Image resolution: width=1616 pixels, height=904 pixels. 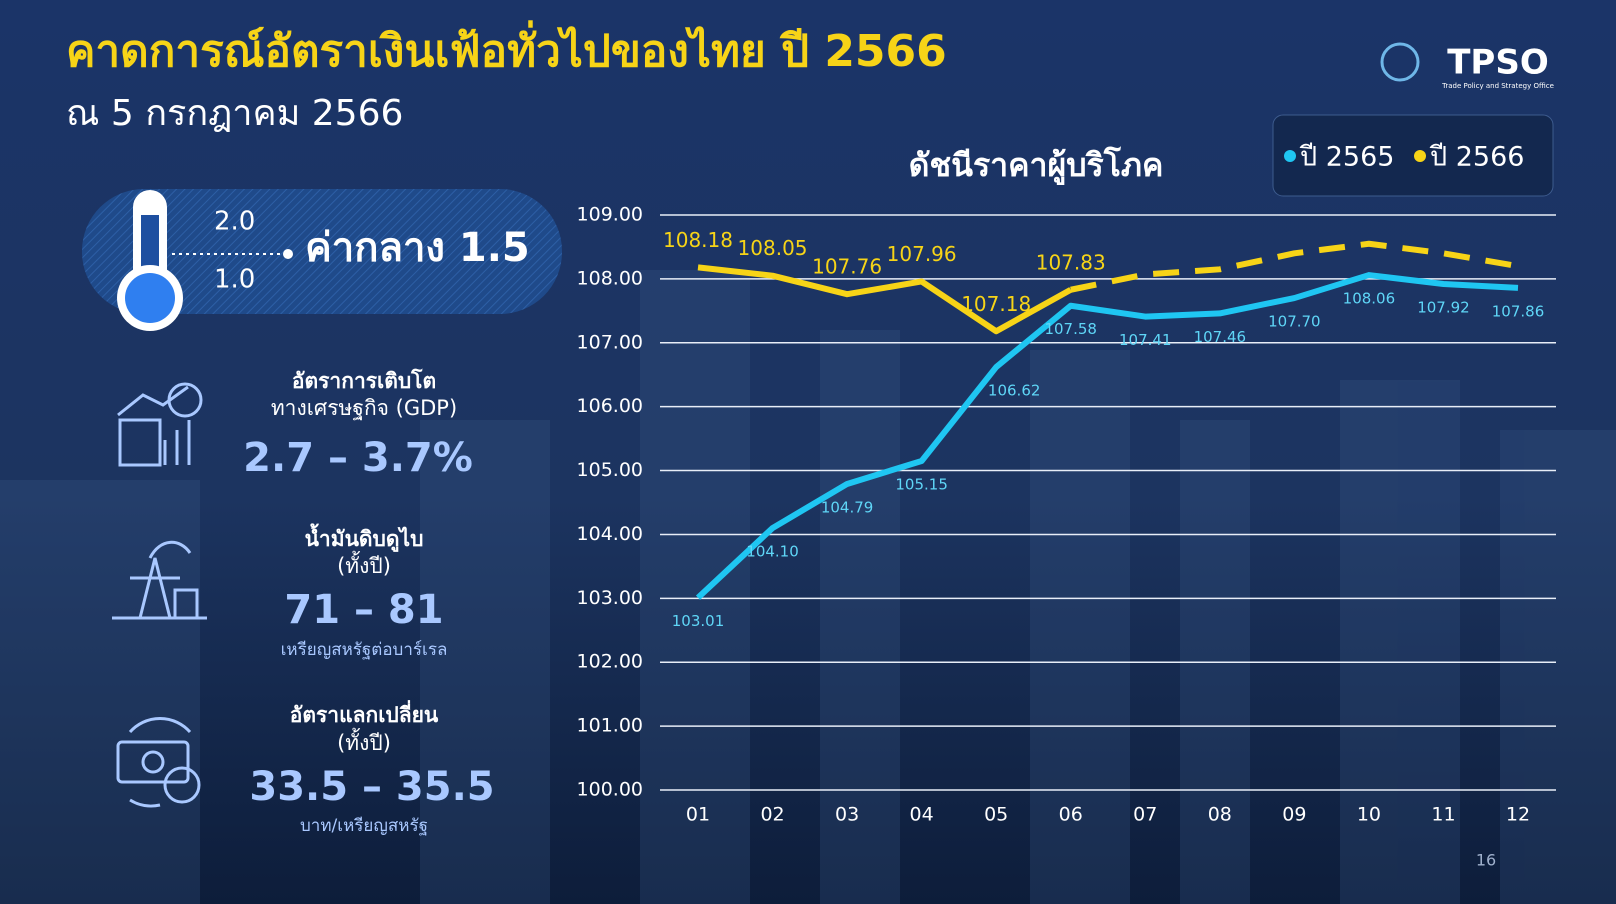 What do you see at coordinates (234, 280) in the screenshot?
I see `inflation-low: 1.0` at bounding box center [234, 280].